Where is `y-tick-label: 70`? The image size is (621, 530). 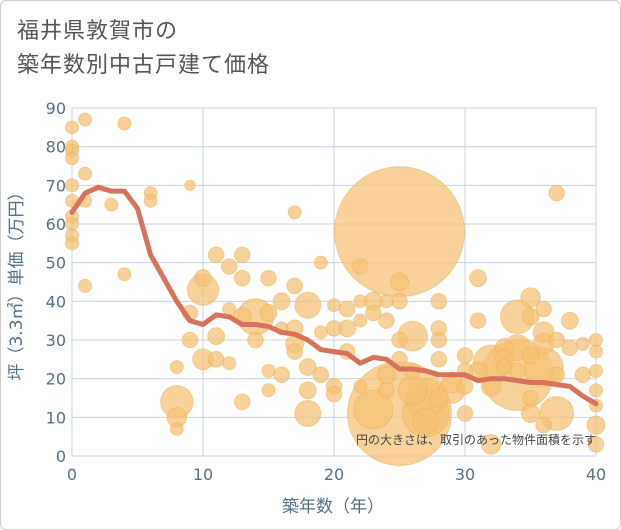
y-tick-label: 70 is located at coordinates (56, 185).